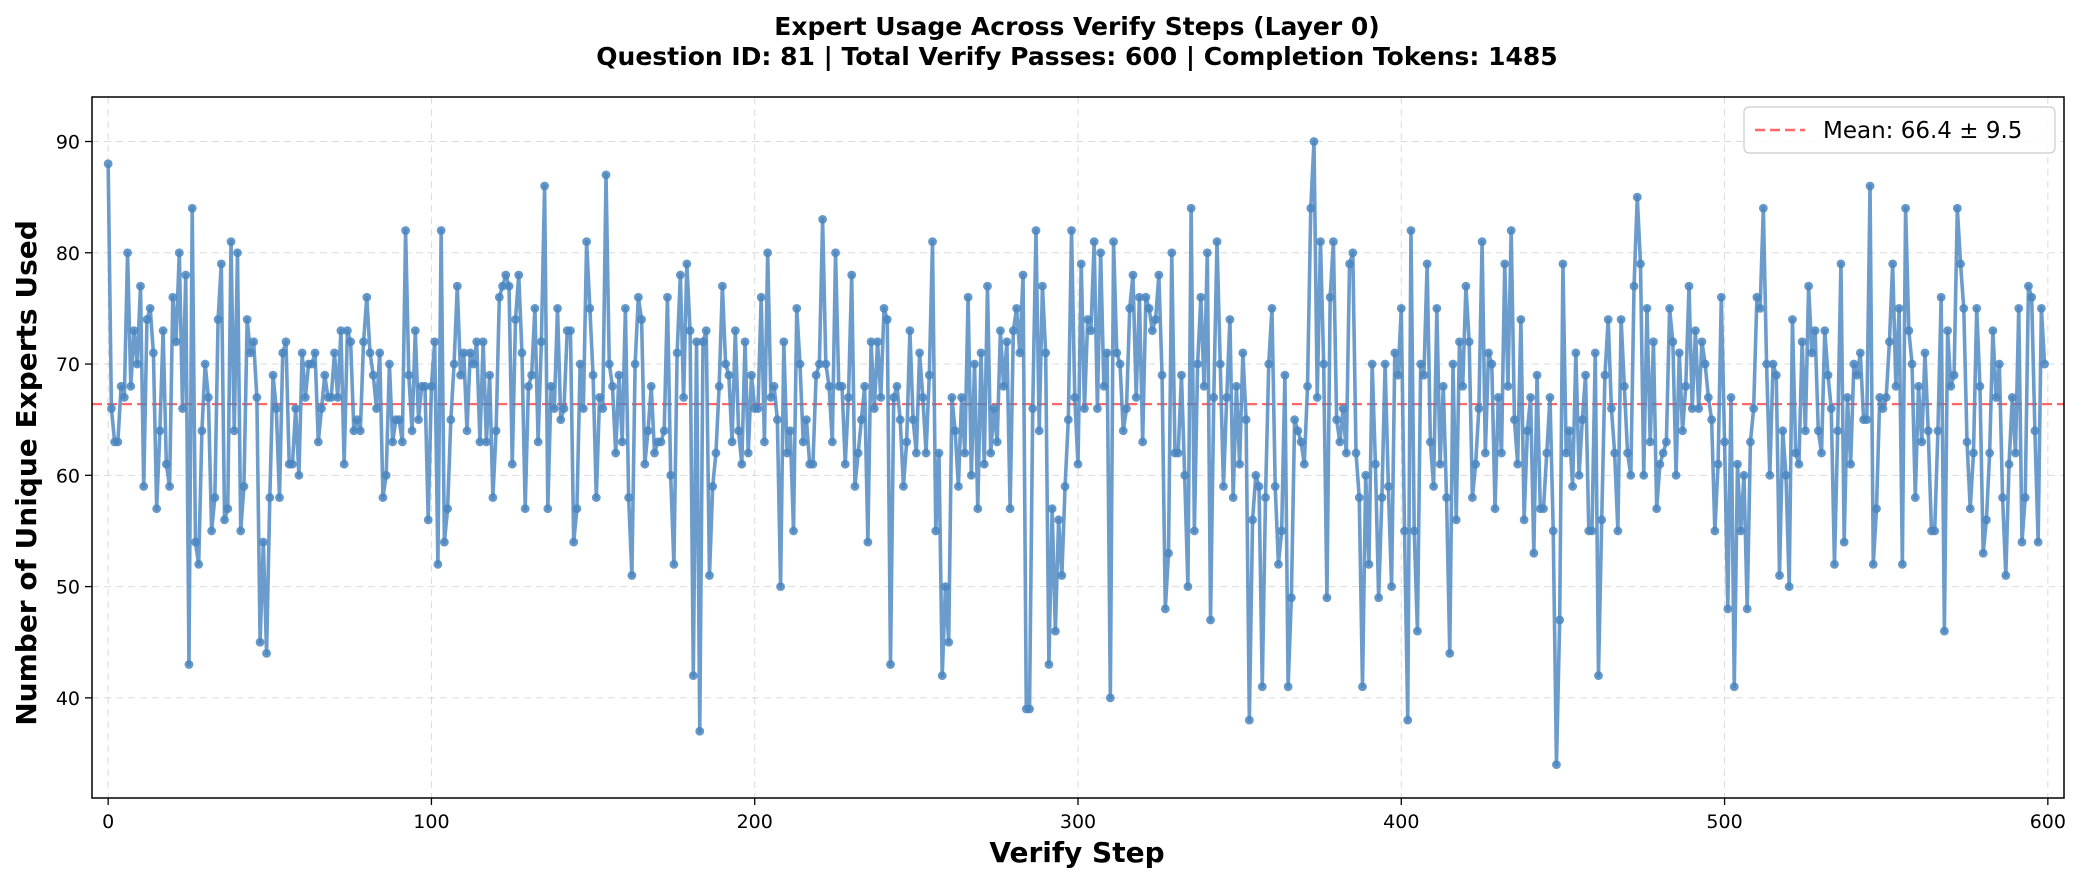  I want to click on y-tick-label: 40, so click(68, 699).